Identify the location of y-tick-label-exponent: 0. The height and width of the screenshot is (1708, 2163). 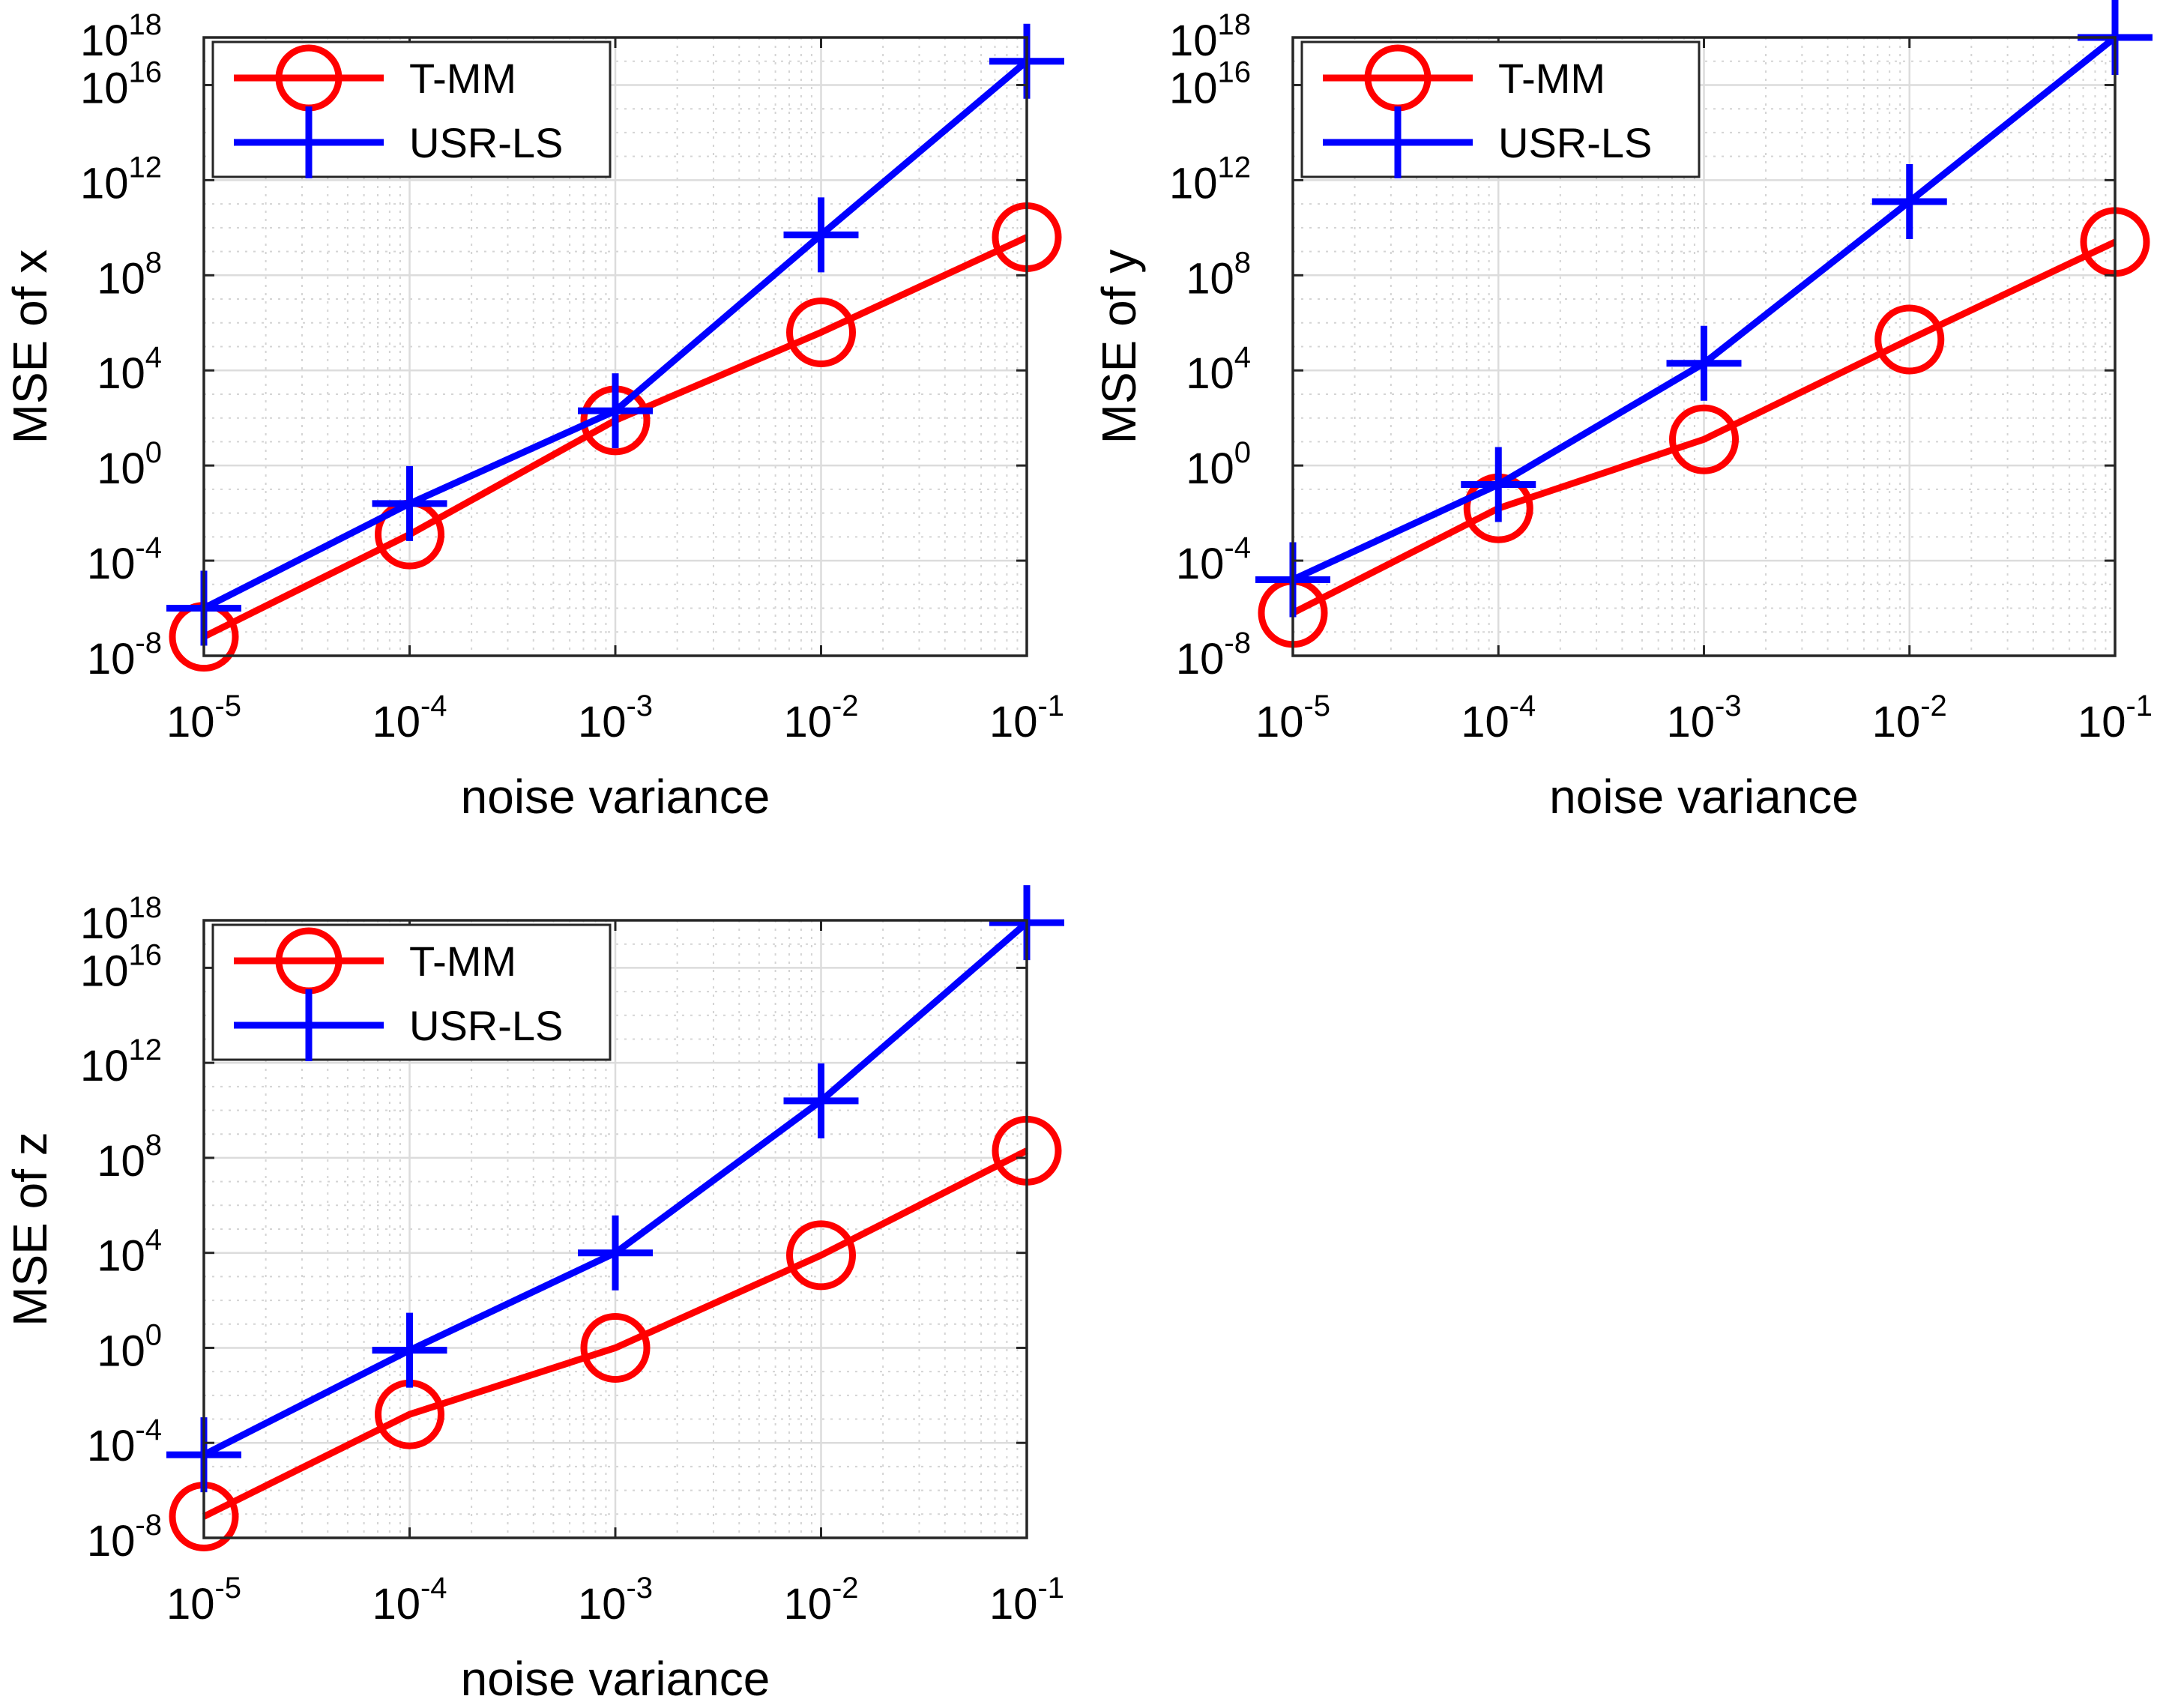
(153, 1334).